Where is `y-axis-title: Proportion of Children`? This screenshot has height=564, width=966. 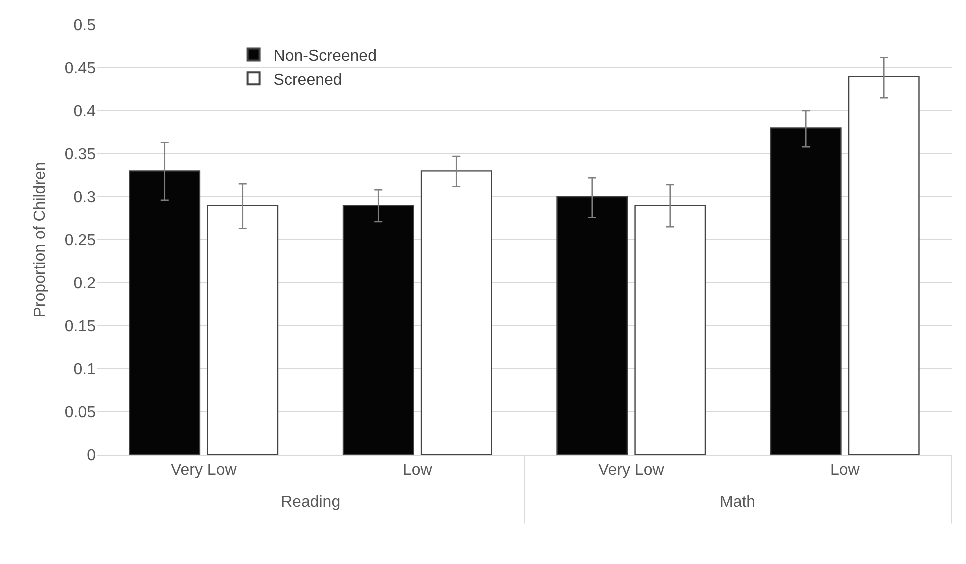
y-axis-title: Proportion of Children is located at coordinates (40, 240).